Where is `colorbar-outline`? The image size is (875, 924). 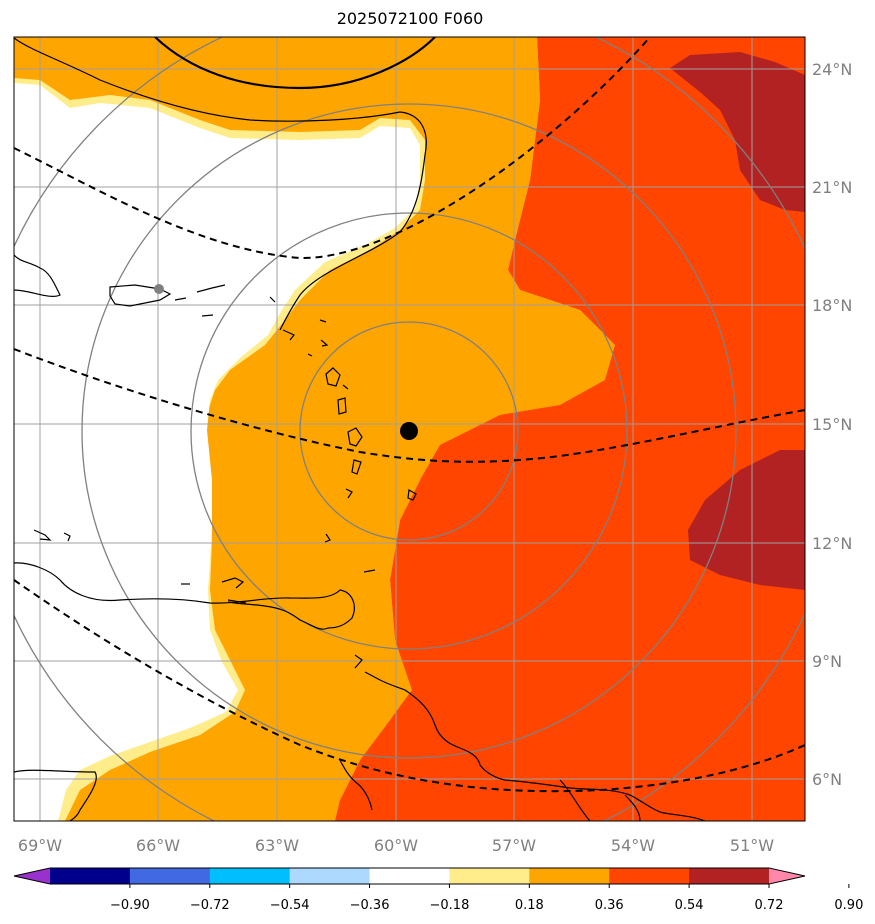
colorbar-outline is located at coordinates (409, 876).